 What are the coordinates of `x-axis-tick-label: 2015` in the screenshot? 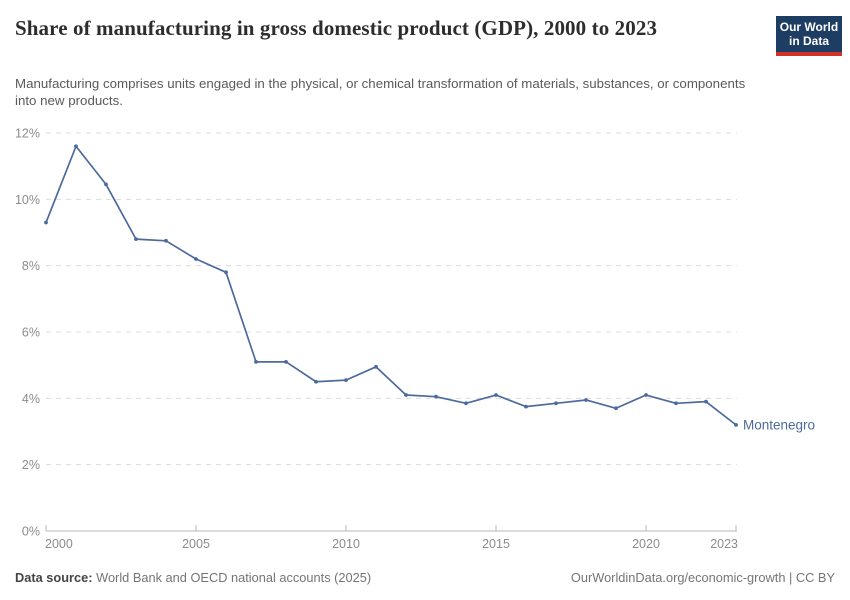 It's located at (496, 544).